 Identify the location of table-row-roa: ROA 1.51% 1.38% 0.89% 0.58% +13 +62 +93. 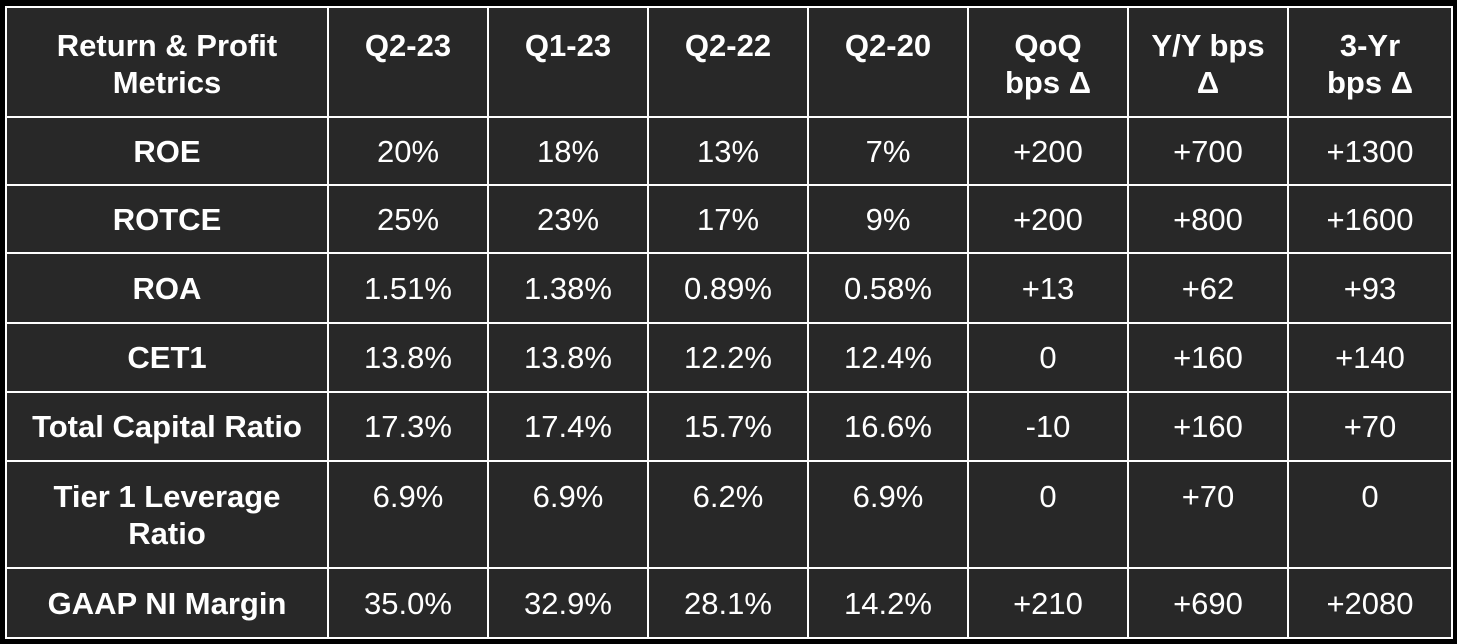
(729, 288).